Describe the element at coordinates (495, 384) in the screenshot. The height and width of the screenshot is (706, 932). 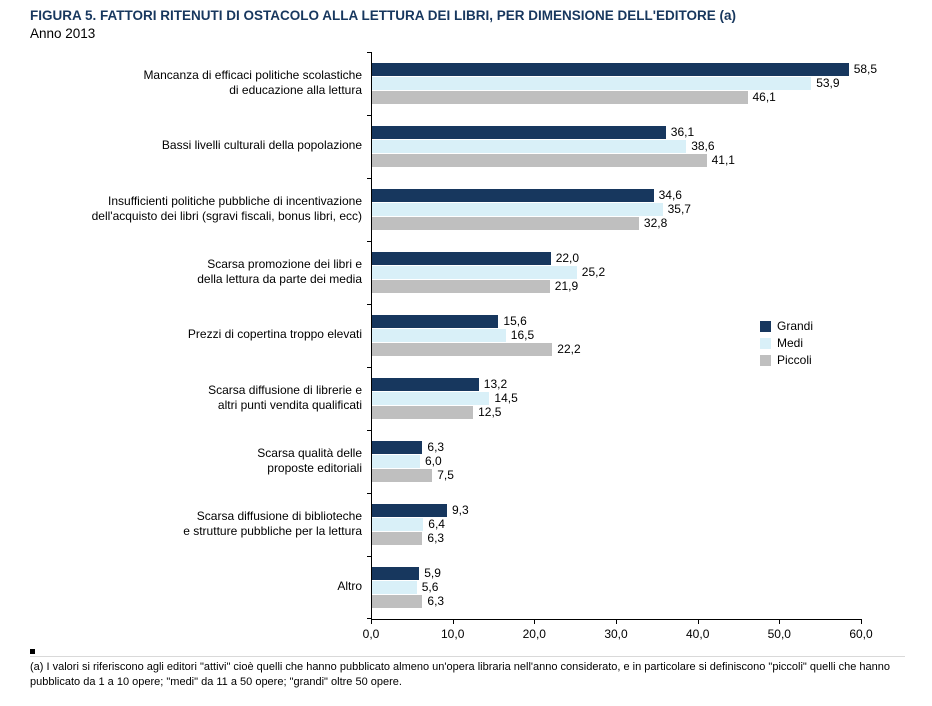
I see `value-label: 13,2` at that location.